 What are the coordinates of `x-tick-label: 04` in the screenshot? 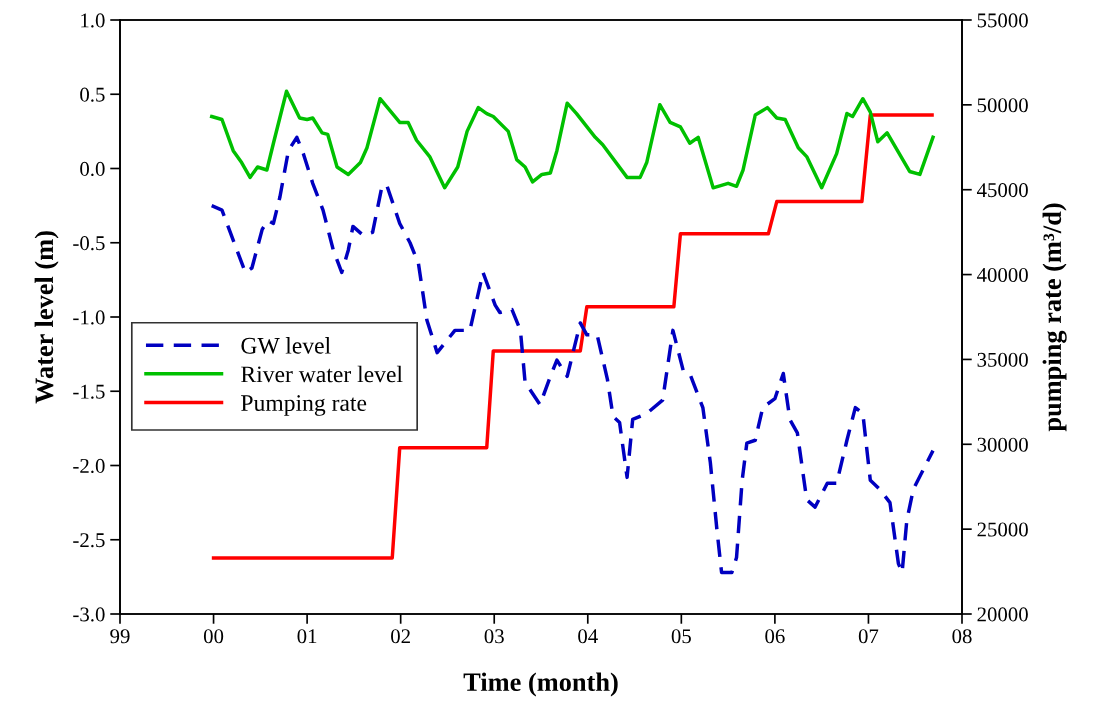 It's located at (588, 636).